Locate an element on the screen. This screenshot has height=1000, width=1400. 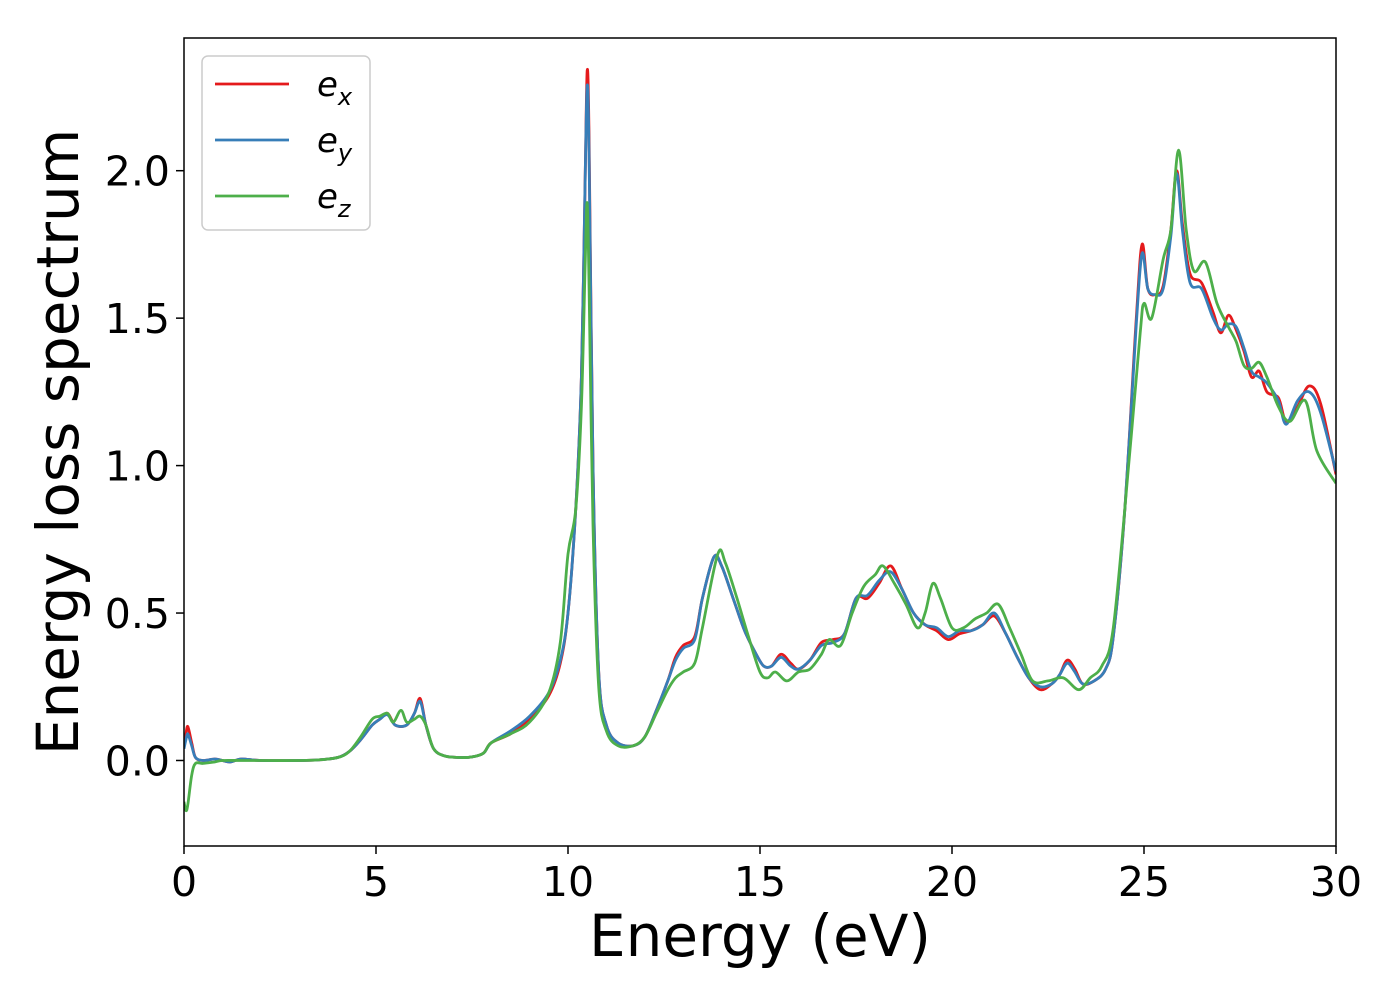
legend: ex ey ez is located at coordinates (286, 143).